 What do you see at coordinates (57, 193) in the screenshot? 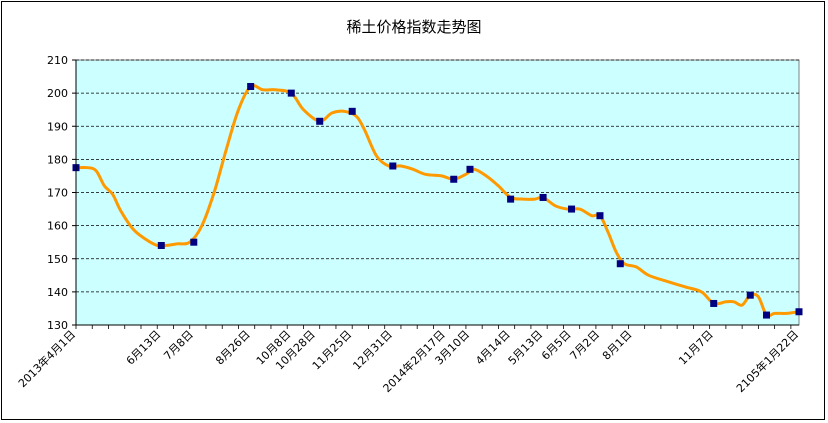
I see `y-tick-label: 170` at bounding box center [57, 193].